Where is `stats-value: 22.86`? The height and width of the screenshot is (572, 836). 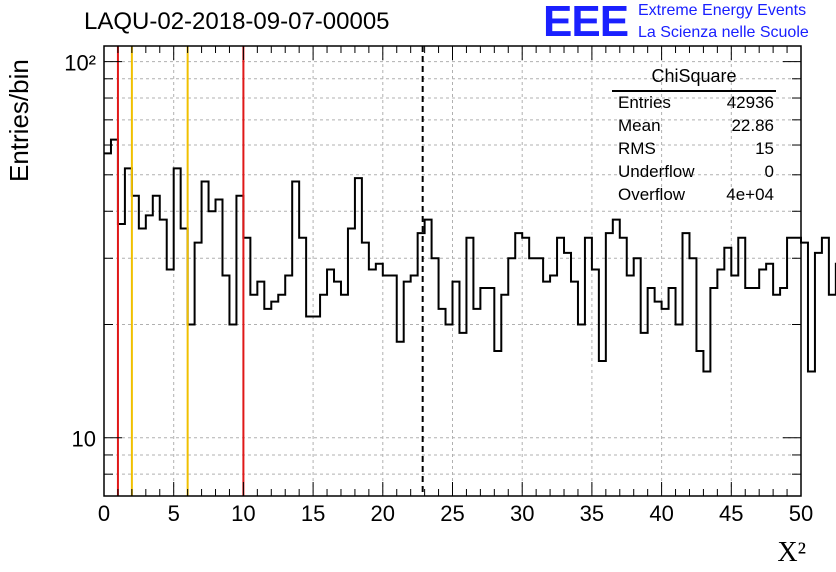
stats-value: 22.86 is located at coordinates (752, 125).